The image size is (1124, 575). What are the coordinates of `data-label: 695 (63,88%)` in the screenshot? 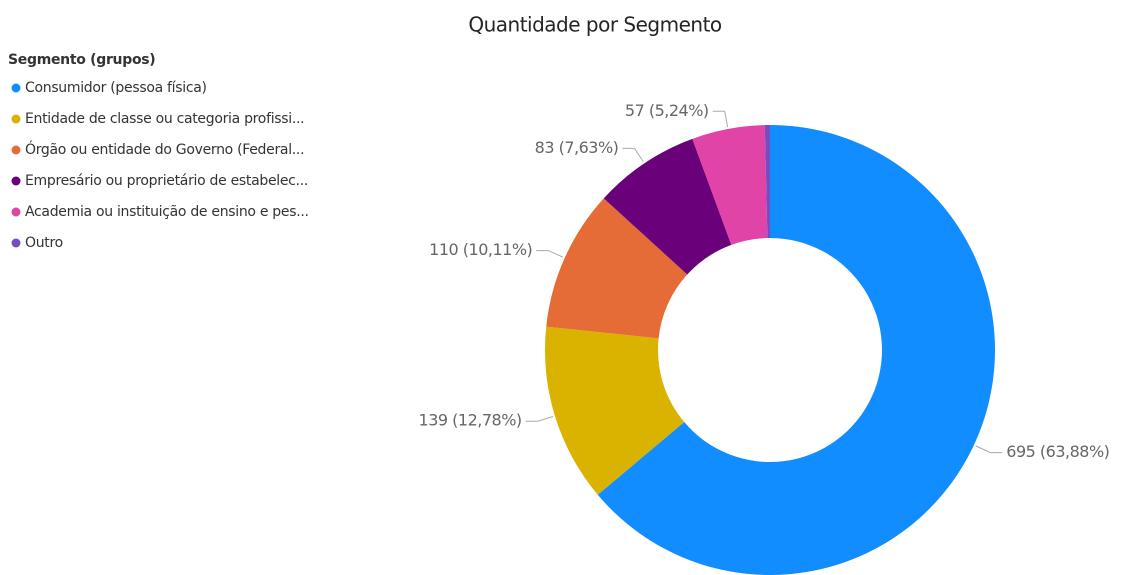 It's located at (1057, 451).